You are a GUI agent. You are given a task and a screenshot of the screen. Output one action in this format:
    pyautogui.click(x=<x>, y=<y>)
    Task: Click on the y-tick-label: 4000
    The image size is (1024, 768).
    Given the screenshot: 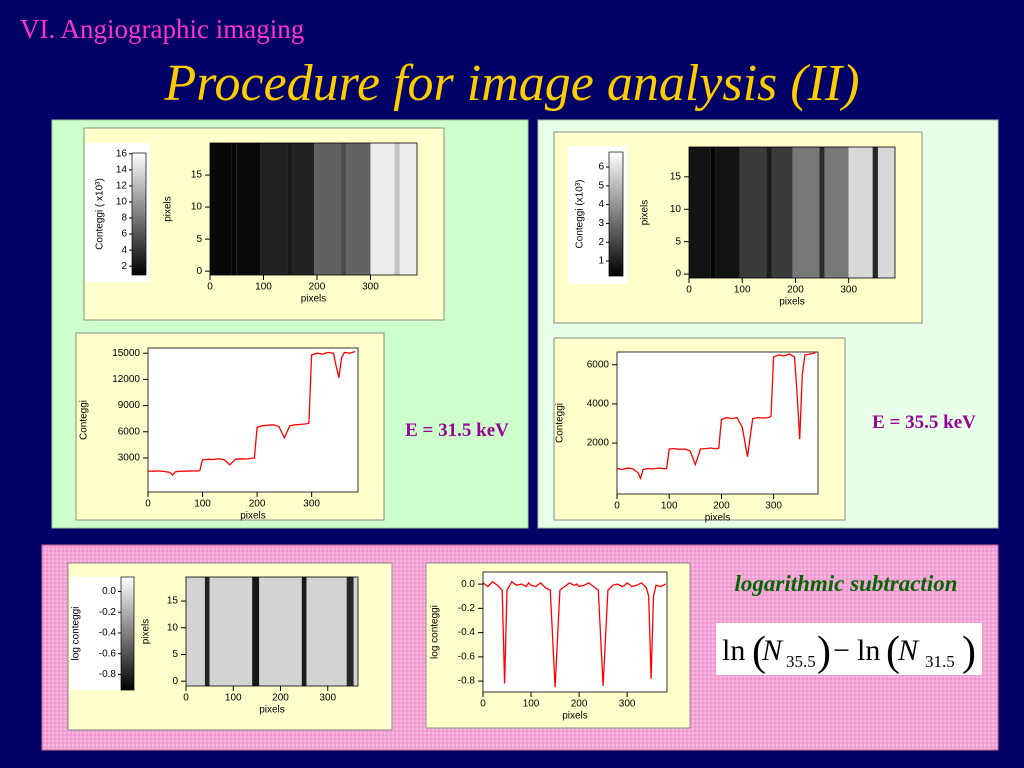 What is the action you would take?
    pyautogui.click(x=598, y=404)
    